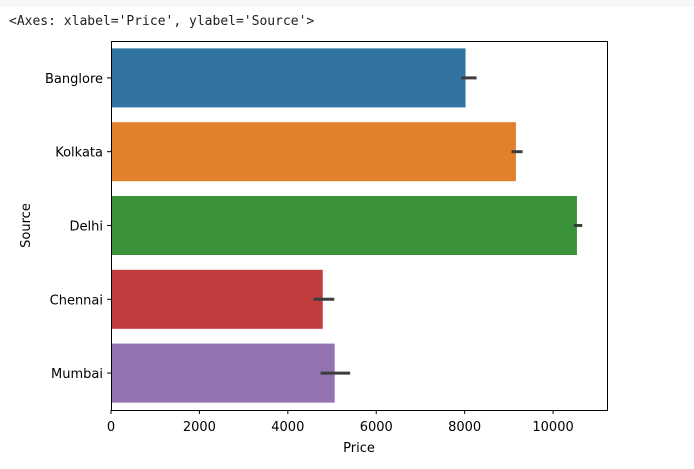 This screenshot has width=694, height=469. What do you see at coordinates (26, 225) in the screenshot?
I see `y-axis-label: Source` at bounding box center [26, 225].